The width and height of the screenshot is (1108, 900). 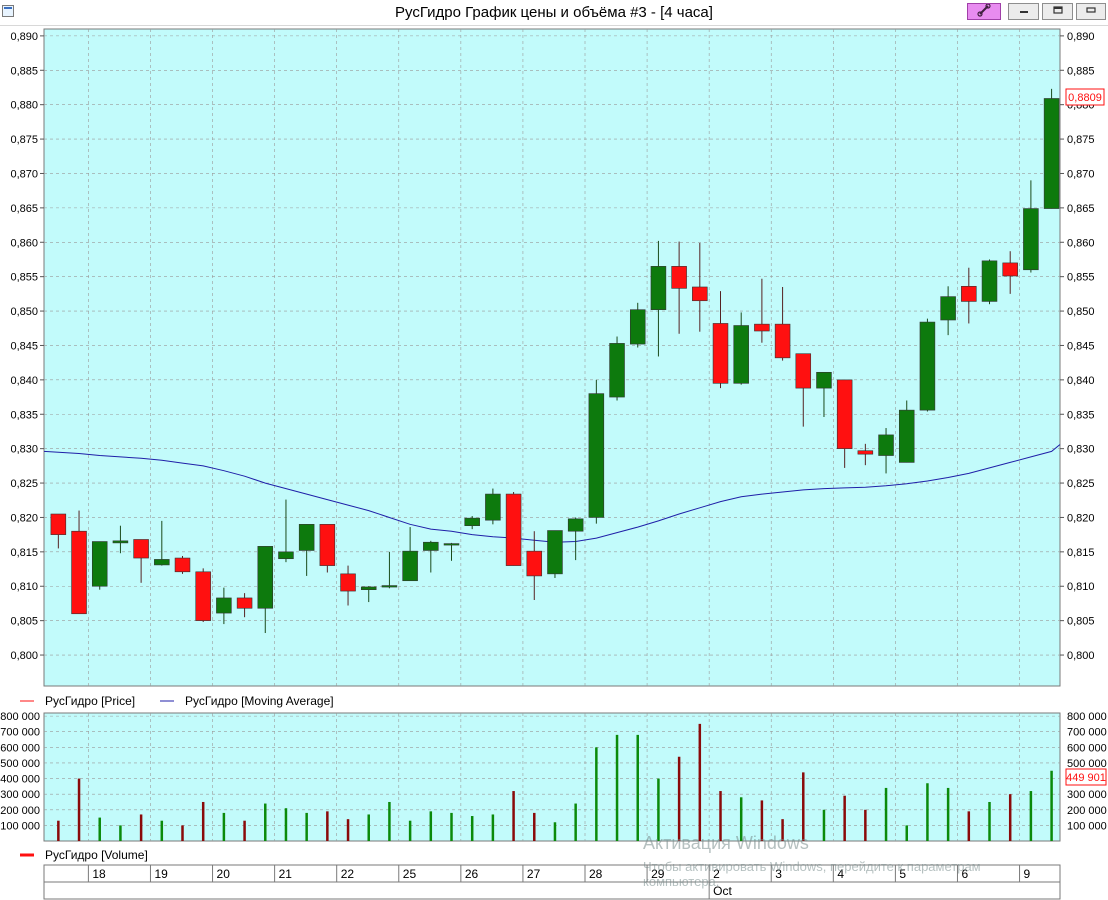 What do you see at coordinates (259, 701) in the screenshot?
I see `ma-legend-label: РусГидро [Moving Average]` at bounding box center [259, 701].